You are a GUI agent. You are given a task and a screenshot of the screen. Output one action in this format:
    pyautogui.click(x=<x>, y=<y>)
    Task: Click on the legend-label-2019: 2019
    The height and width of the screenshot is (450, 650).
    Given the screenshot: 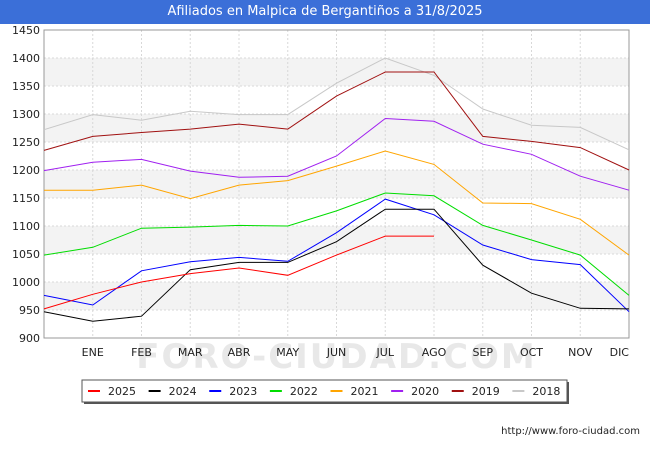 What is the action you would take?
    pyautogui.click(x=486, y=391)
    